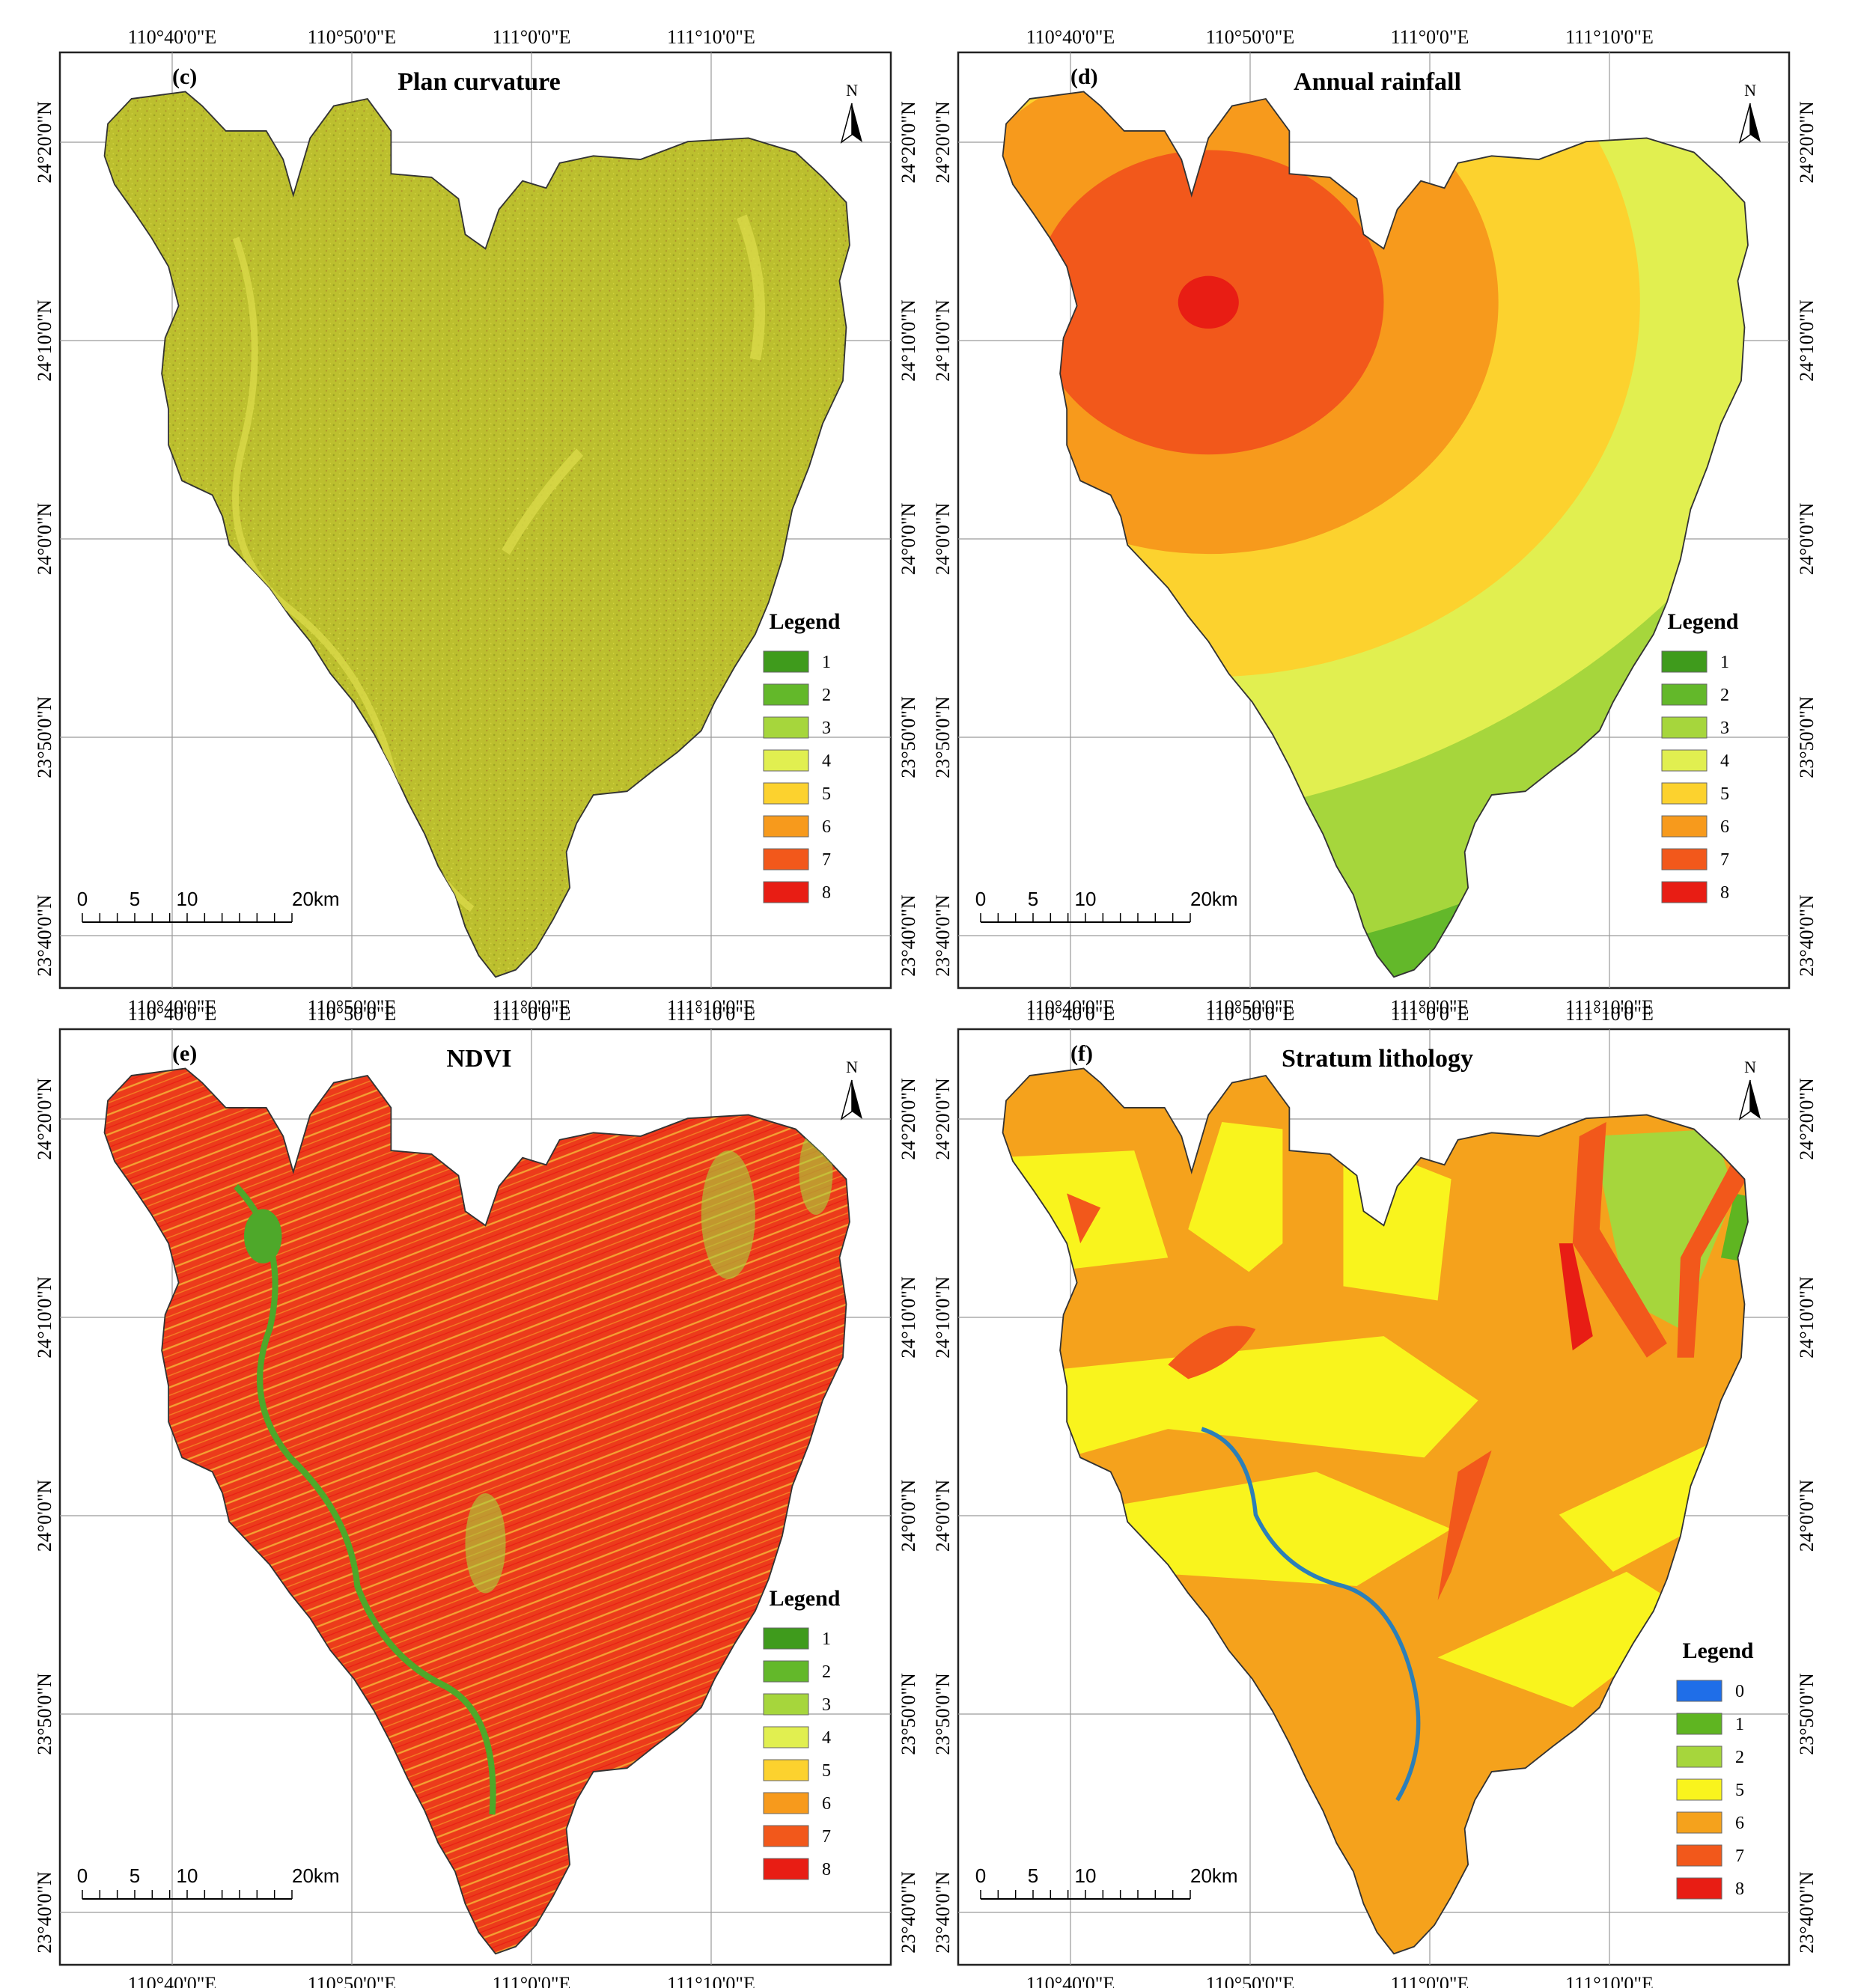 Image resolution: width=1852 pixels, height=1988 pixels. I want to click on river-channel, so click(1311, 1615).